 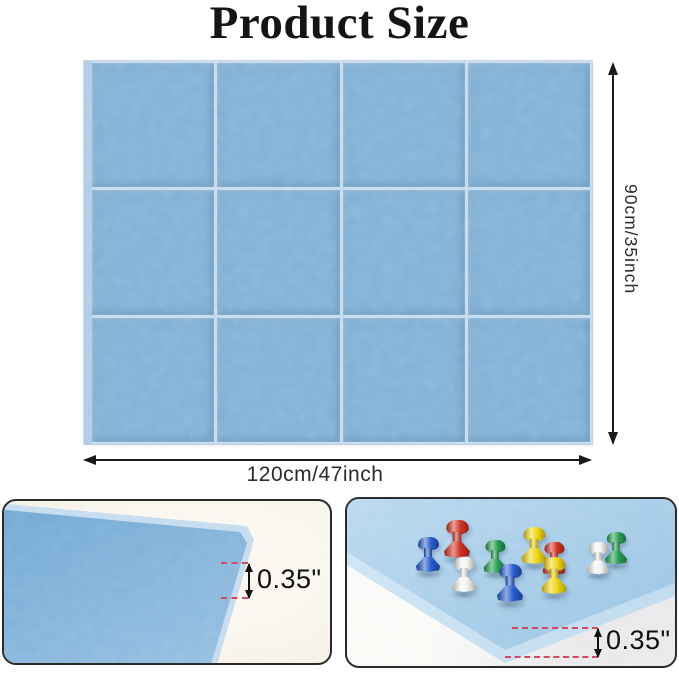 What do you see at coordinates (631, 239) in the screenshot?
I see `height-dimension-label: 90cm/35inch` at bounding box center [631, 239].